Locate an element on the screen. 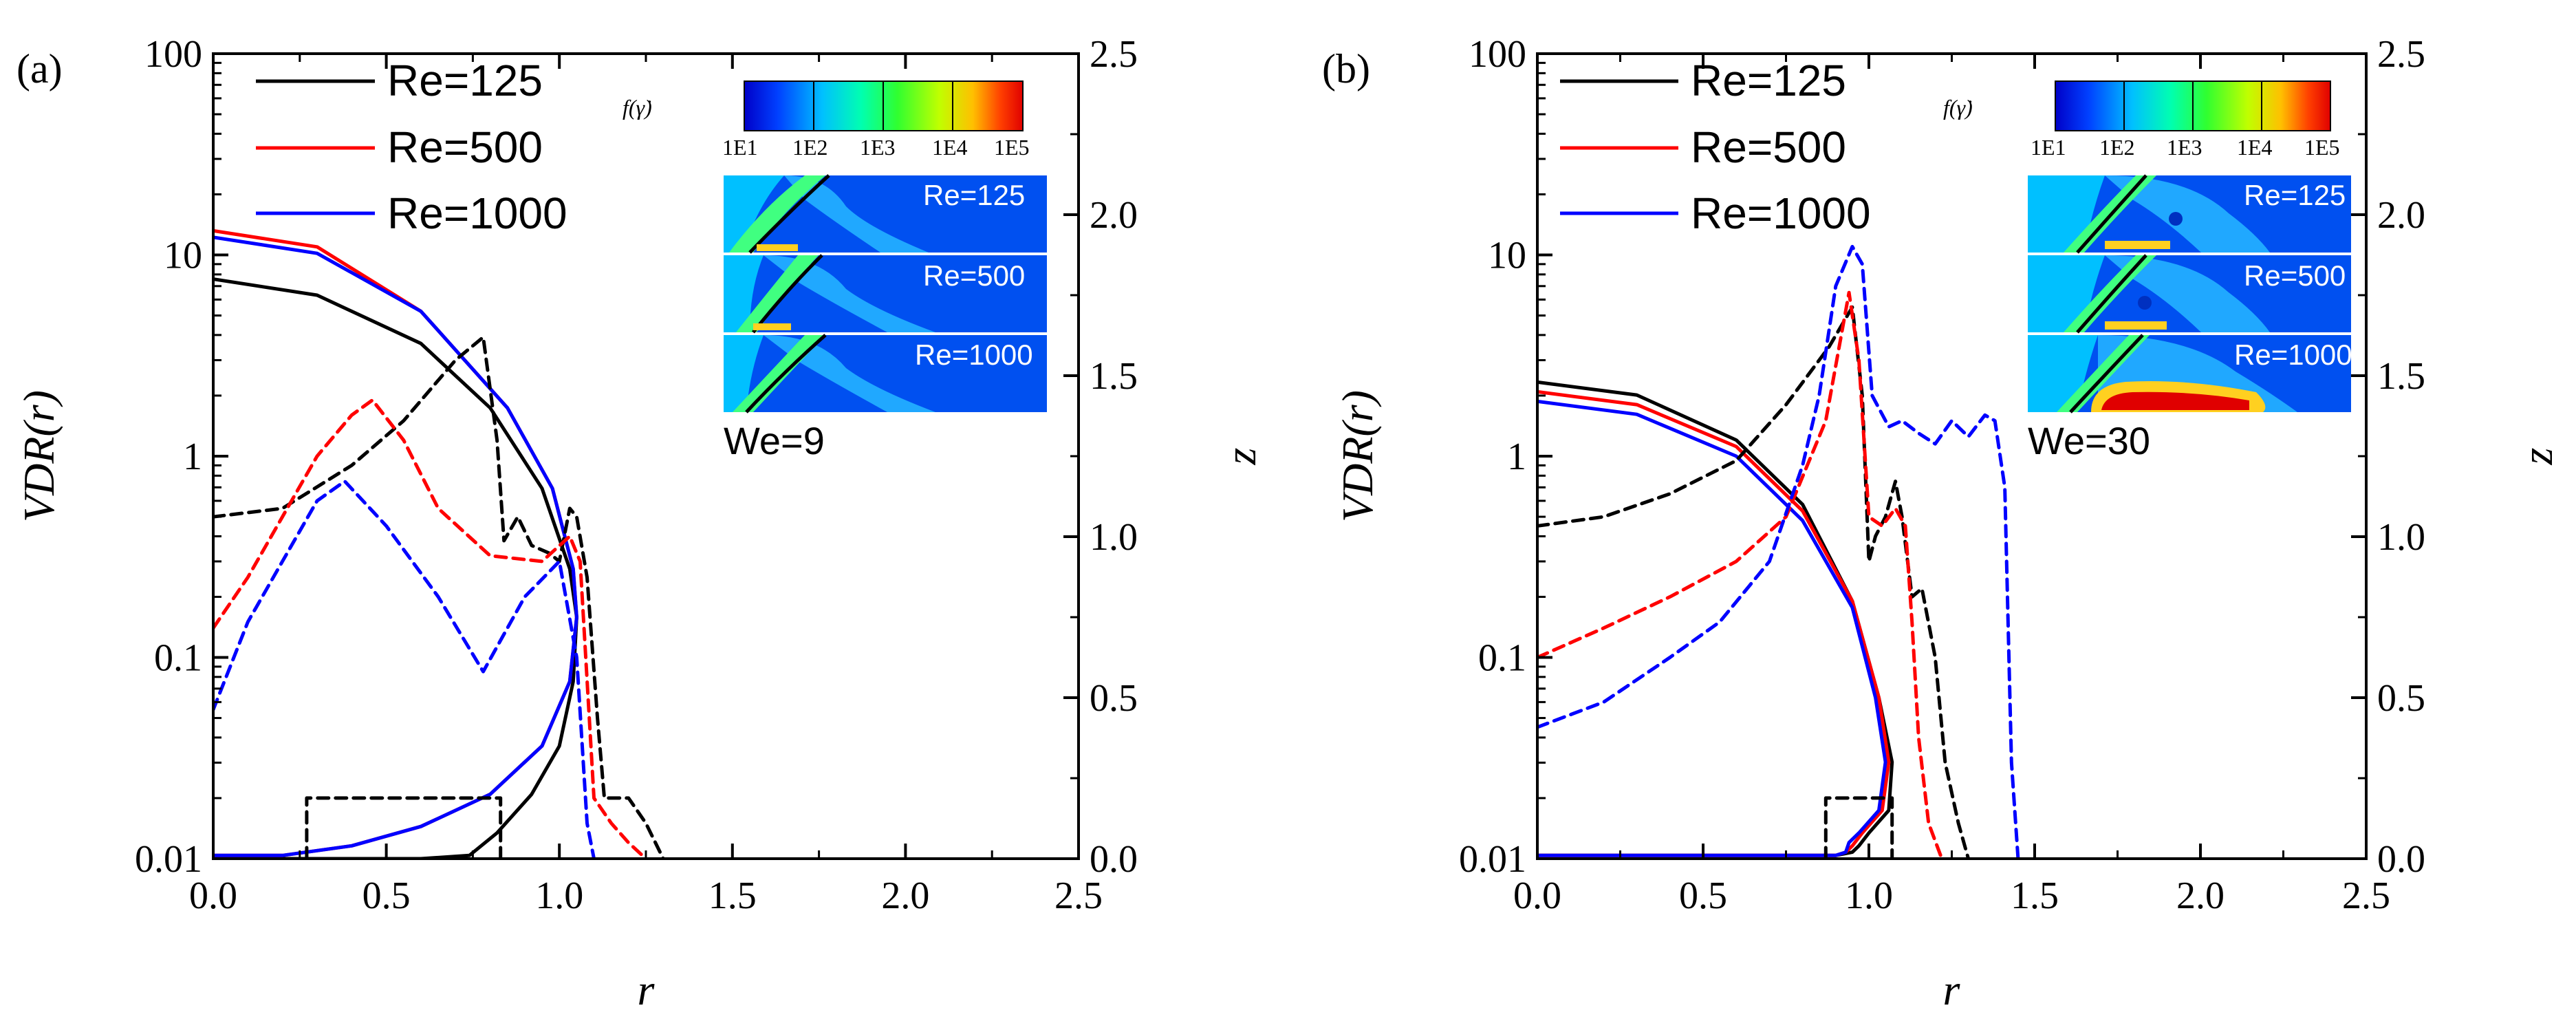 The width and height of the screenshot is (2576, 1030). panel-a-legend: Re=125 Re=500 Re=1000 is located at coordinates (411, 147).